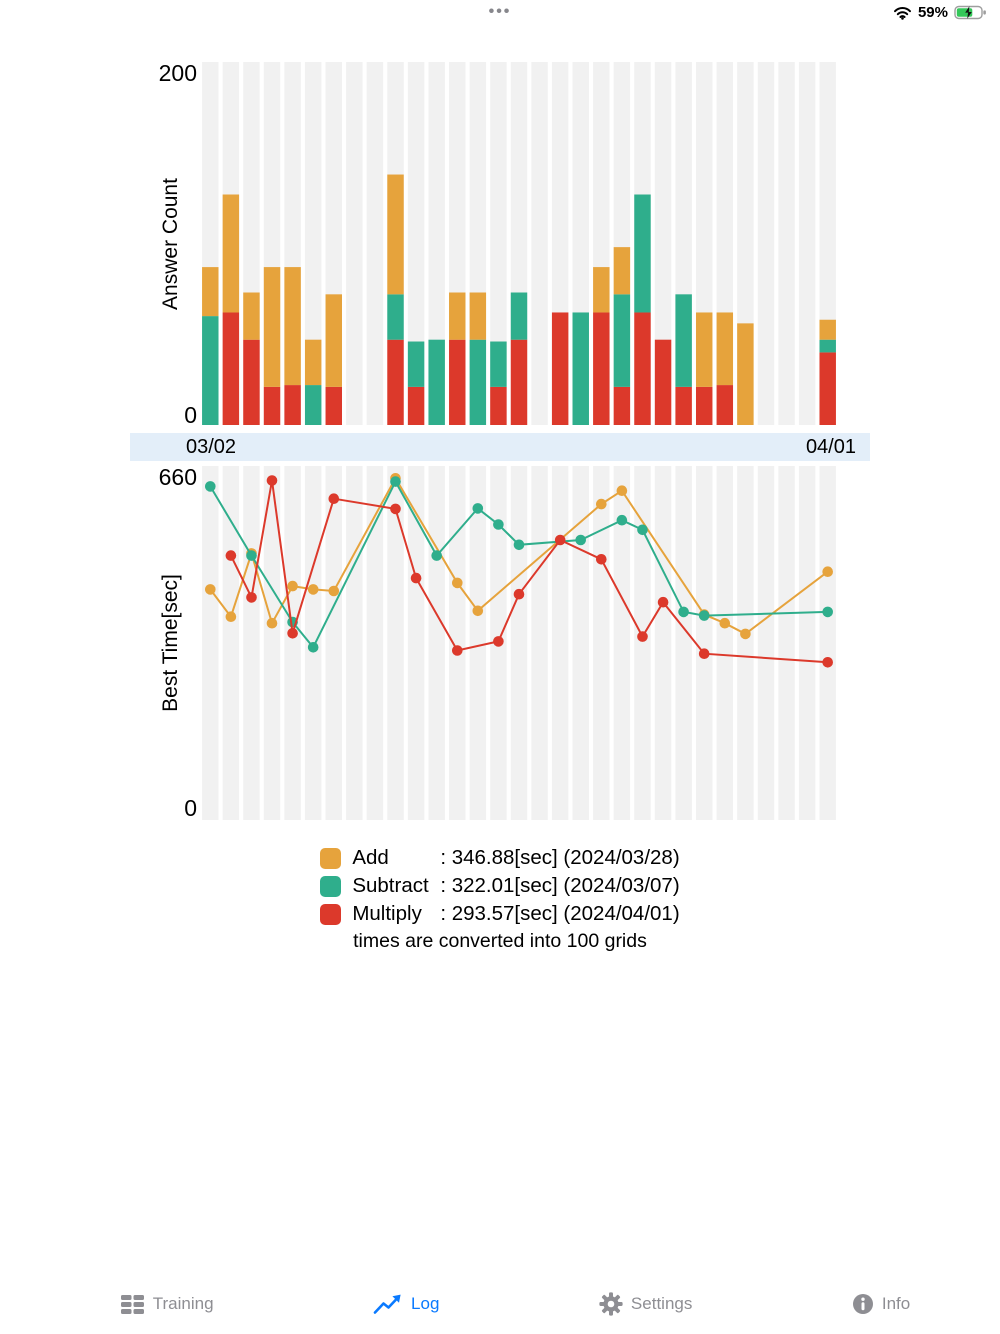  I want to click on best-time-ymax-tick: 660, so click(177, 477).